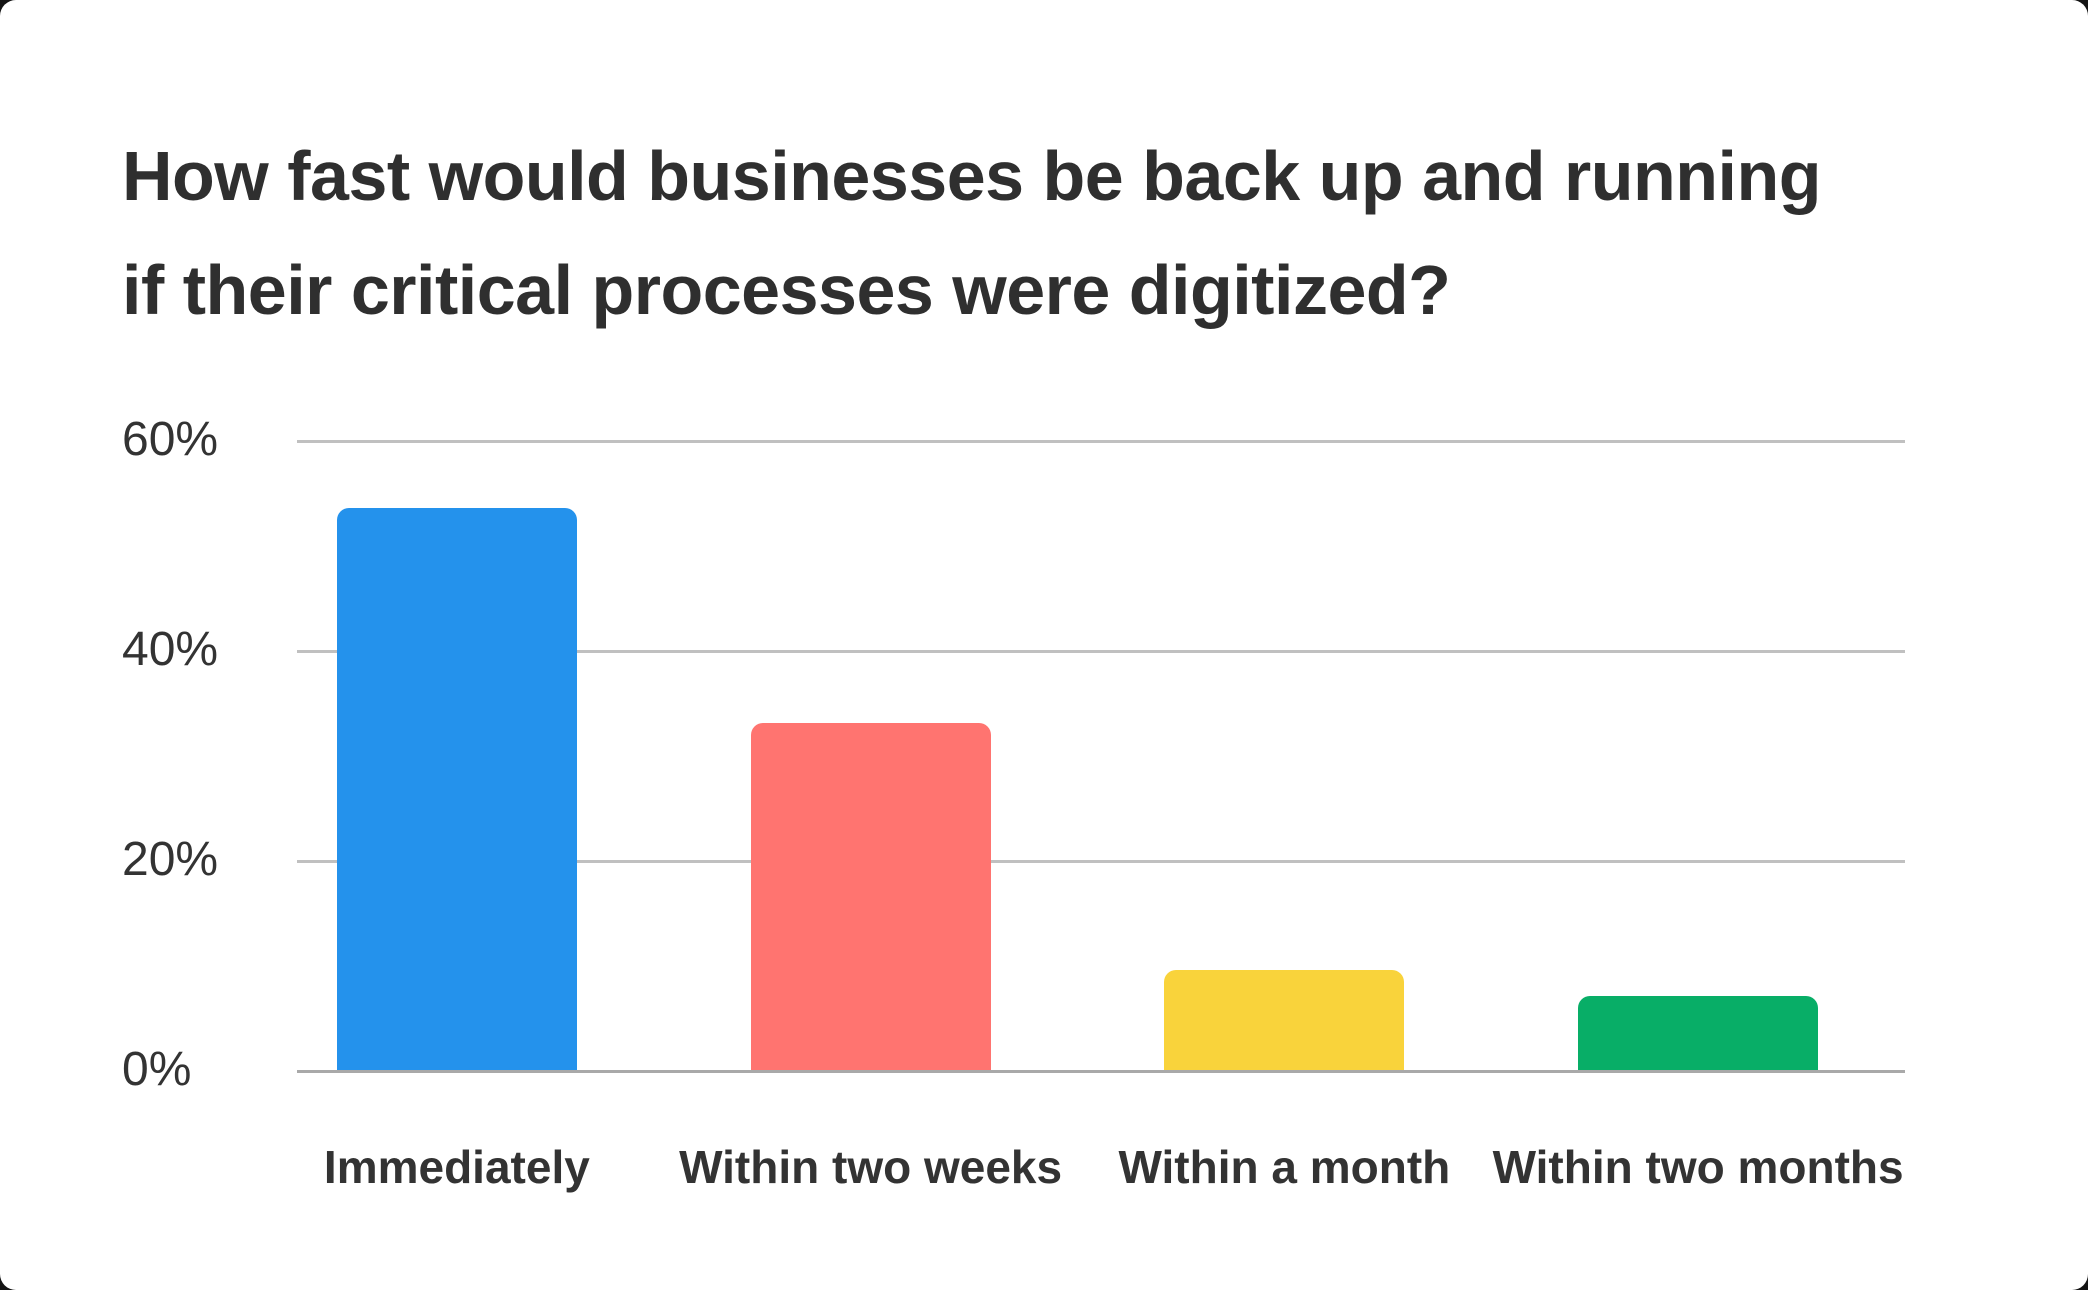 The height and width of the screenshot is (1290, 2088). What do you see at coordinates (1698, 1033) in the screenshot?
I see `bar-within-two-months` at bounding box center [1698, 1033].